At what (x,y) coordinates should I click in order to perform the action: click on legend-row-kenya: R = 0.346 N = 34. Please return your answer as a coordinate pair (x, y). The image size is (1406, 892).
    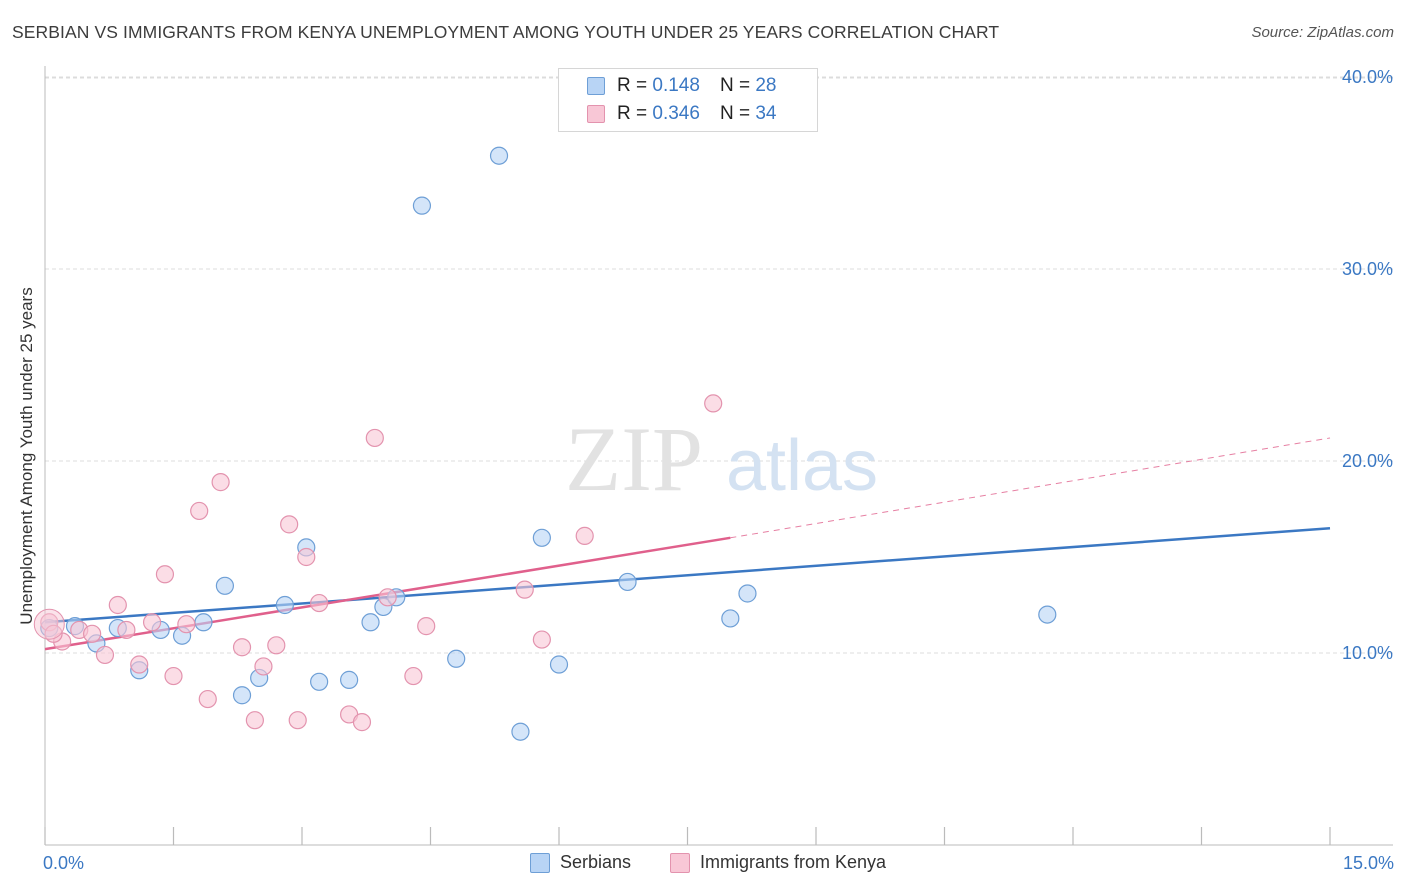
    Looking at the image, I should click on (681, 114).